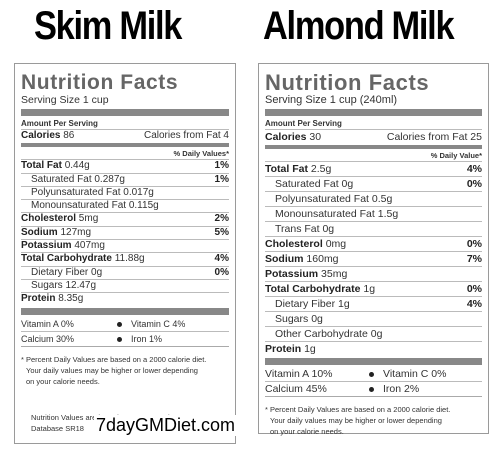 The height and width of the screenshot is (449, 501). I want to click on nutrient-row: Polyunsaturated Fat 0.017g, so click(125, 192).